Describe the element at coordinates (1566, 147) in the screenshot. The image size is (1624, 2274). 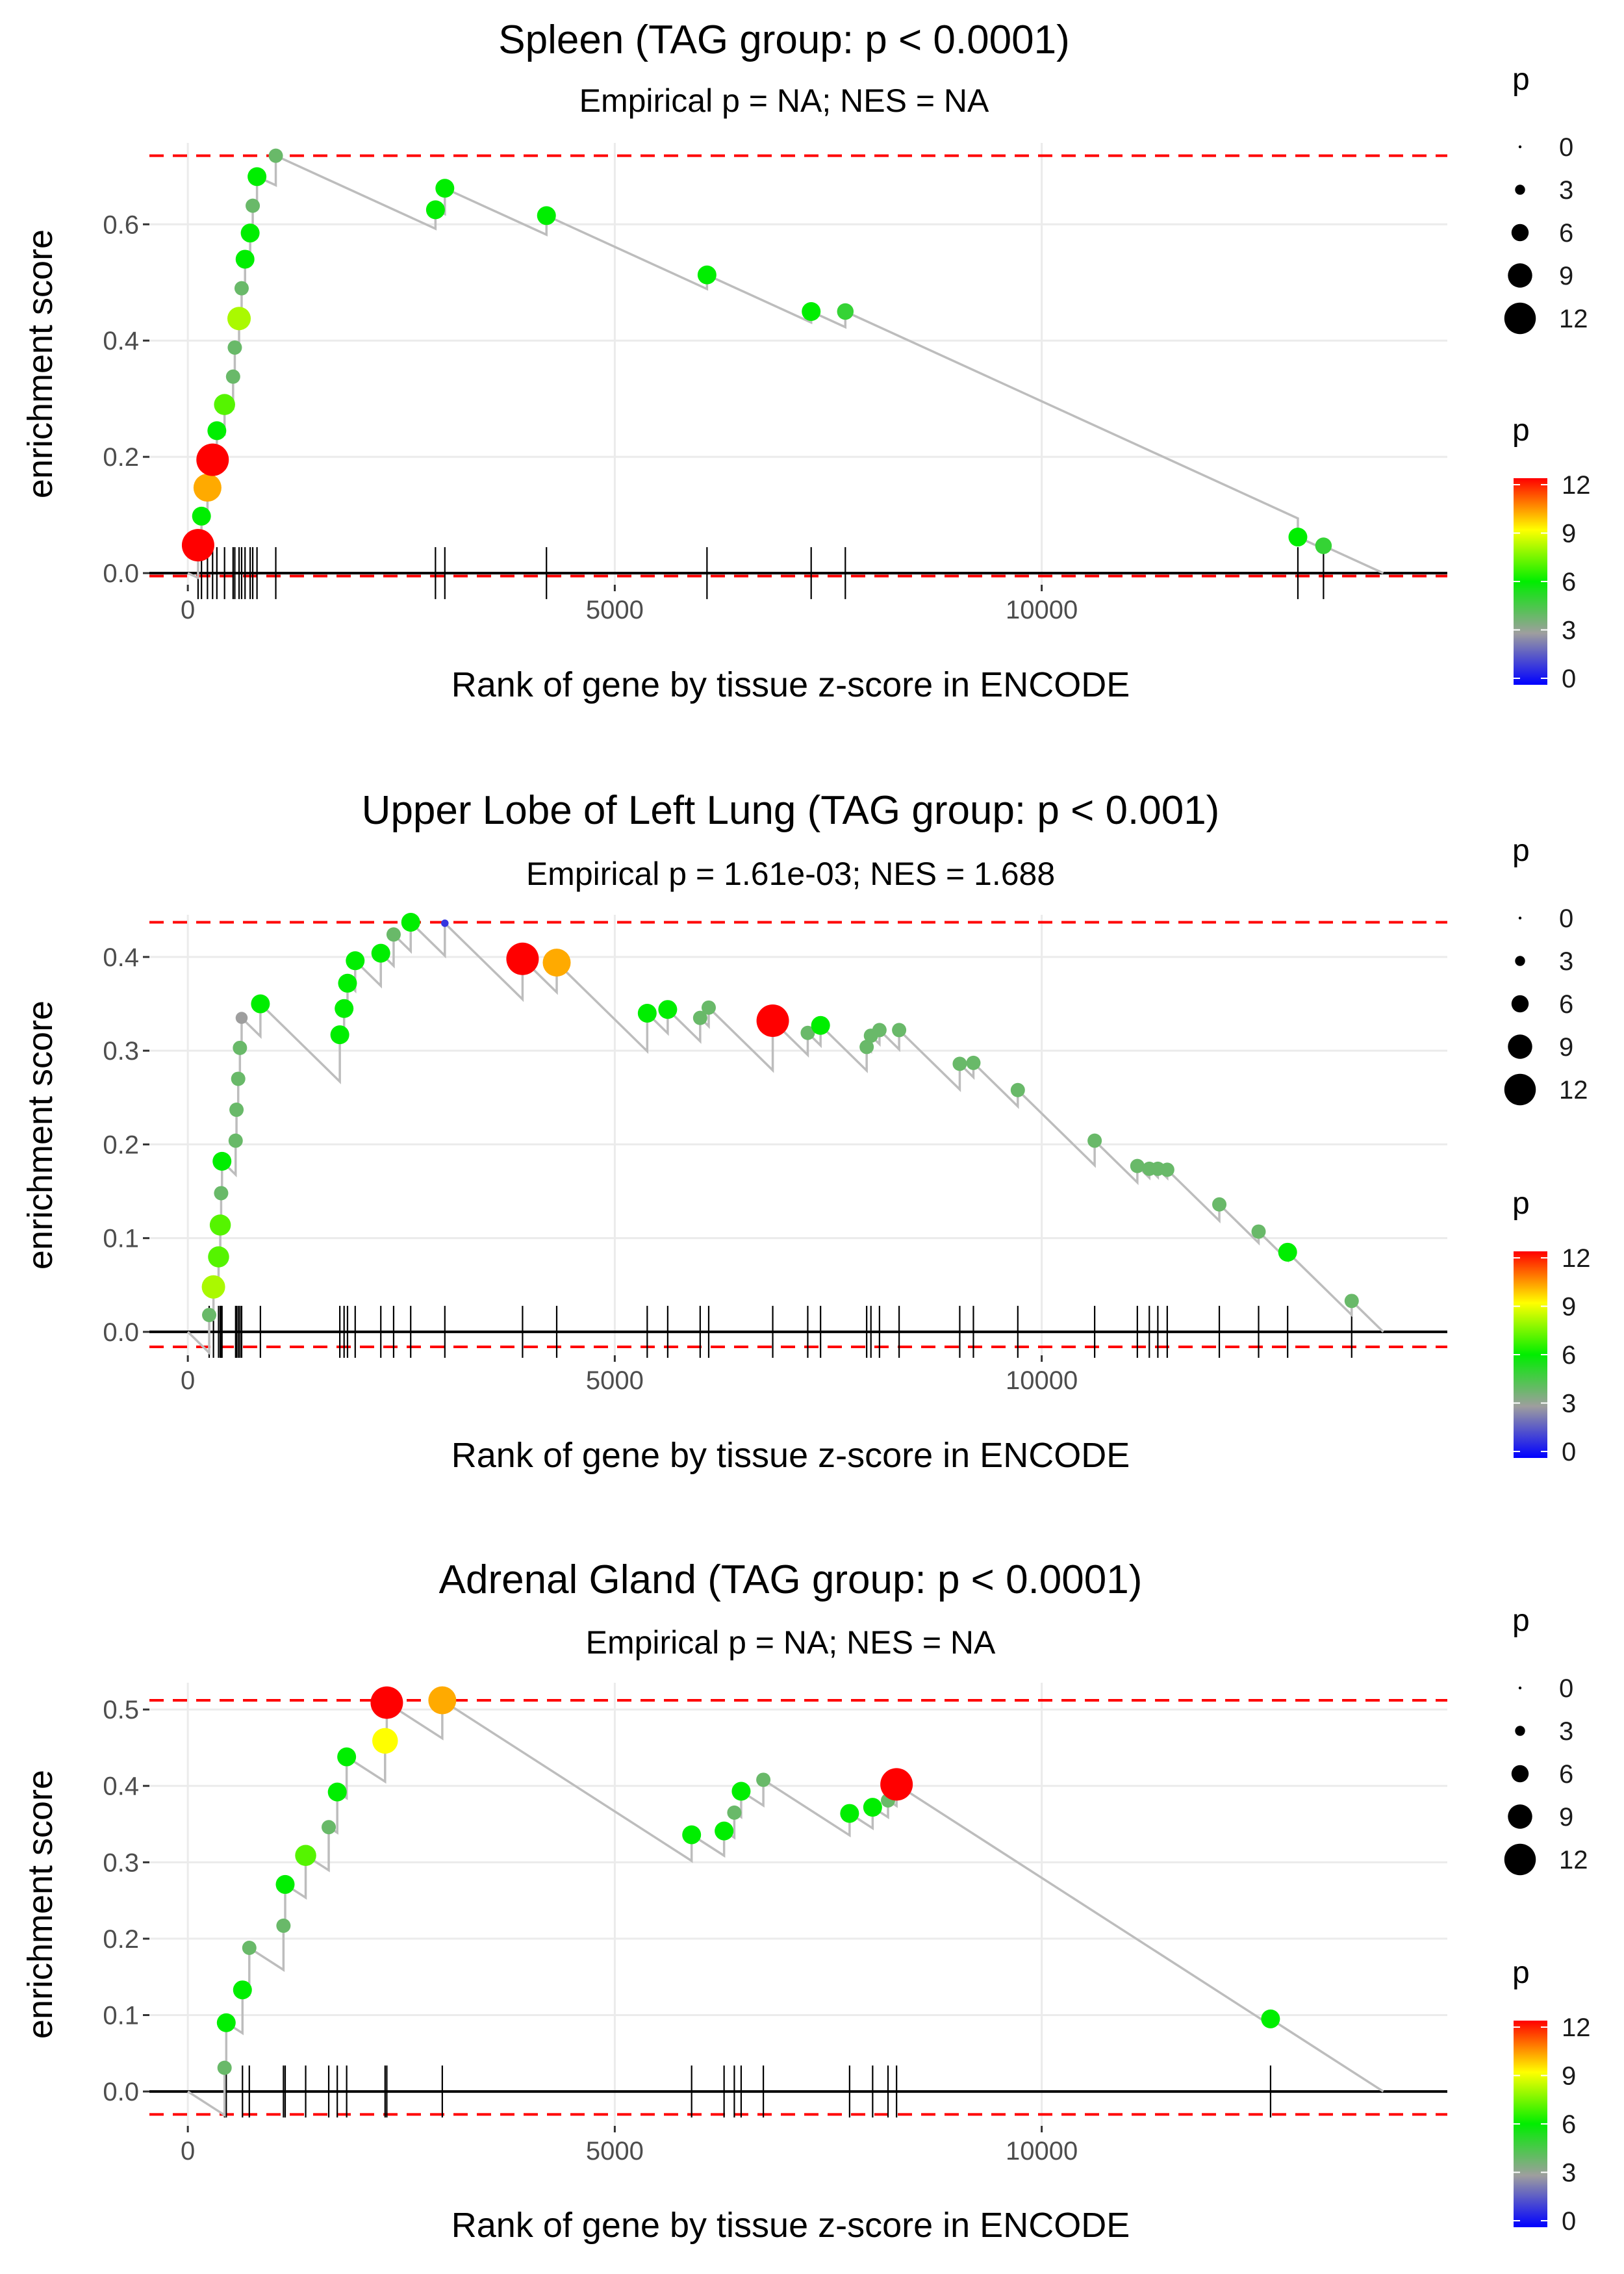
I see `size-legend-label: 0` at that location.